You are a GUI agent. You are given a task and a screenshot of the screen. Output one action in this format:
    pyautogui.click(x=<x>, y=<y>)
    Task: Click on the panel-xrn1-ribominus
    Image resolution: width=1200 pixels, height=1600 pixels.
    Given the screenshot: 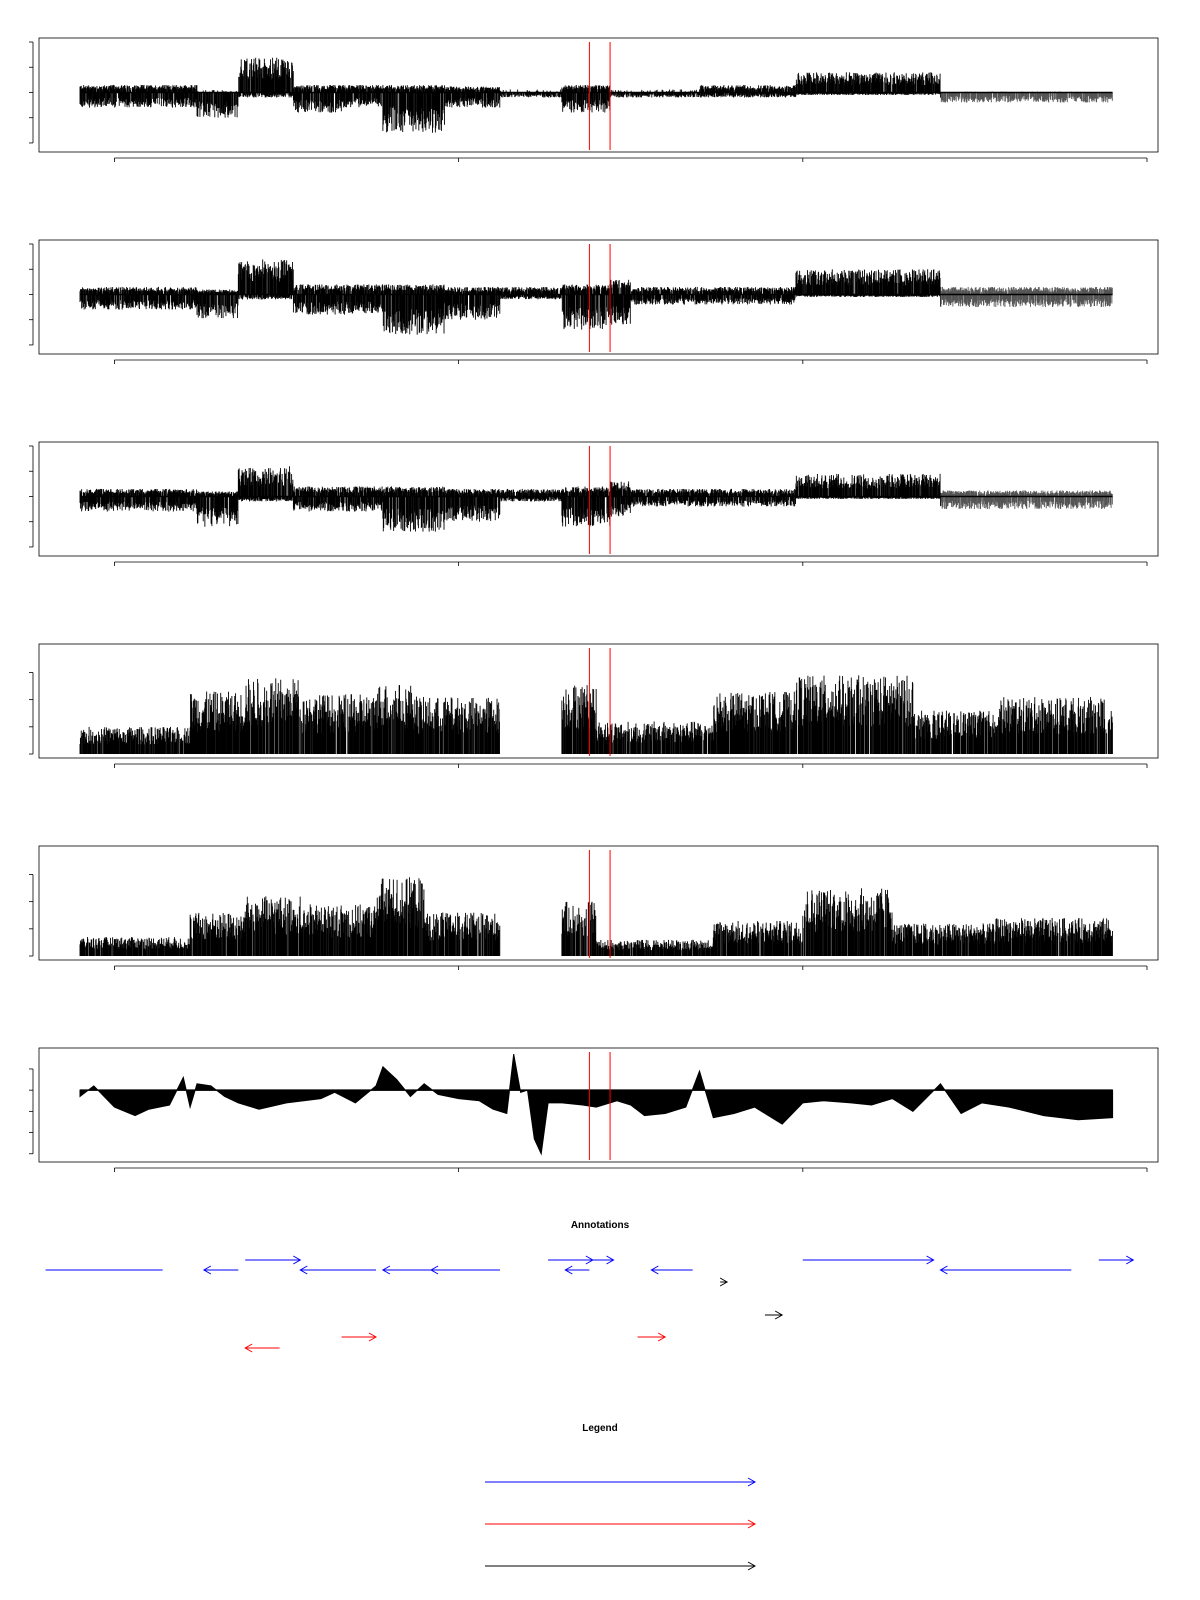 What is the action you would take?
    pyautogui.click(x=594, y=301)
    